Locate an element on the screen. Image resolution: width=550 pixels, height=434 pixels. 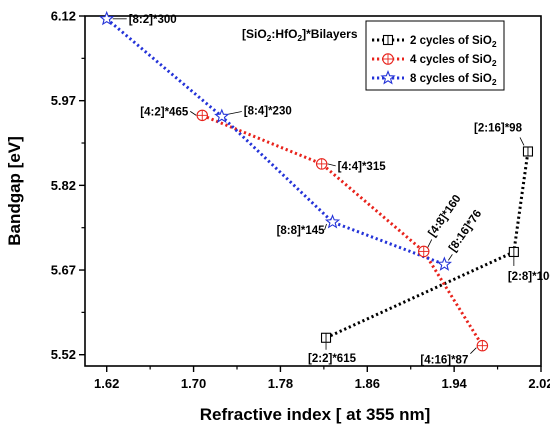
x-tick-label: 1.70 is located at coordinates (193, 383).